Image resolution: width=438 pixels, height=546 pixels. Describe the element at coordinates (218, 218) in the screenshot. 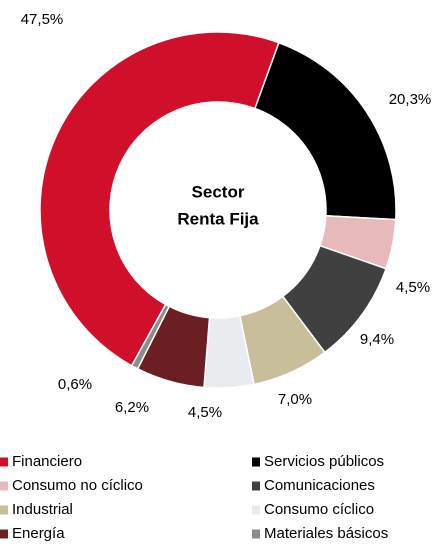

I see `chart-title-line: Renta Fija` at that location.